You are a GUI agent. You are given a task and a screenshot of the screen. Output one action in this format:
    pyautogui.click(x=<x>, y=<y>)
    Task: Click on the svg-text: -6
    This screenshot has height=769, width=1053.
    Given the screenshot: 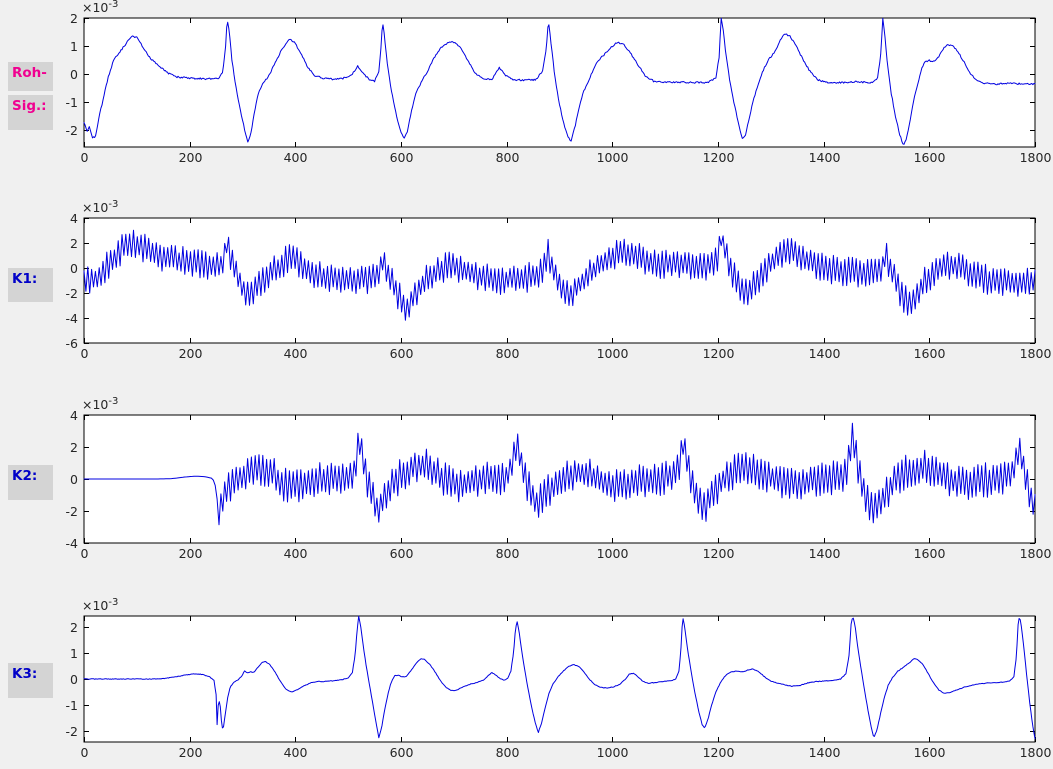 What is the action you would take?
    pyautogui.click(x=72, y=343)
    